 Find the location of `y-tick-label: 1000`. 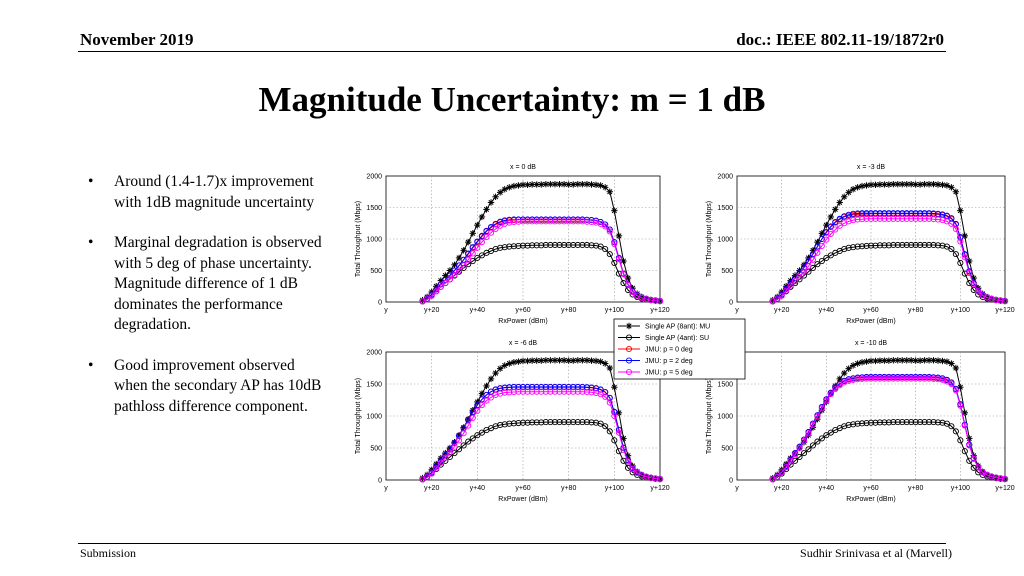

y-tick-label: 1000 is located at coordinates (374, 417).